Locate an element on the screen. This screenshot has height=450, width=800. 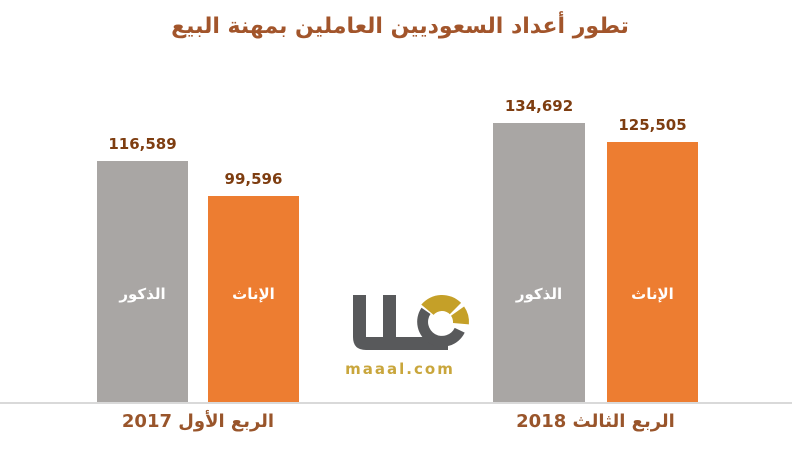
bar-females-q1-2017: 99,596 الإناث is located at coordinates (253, 286).